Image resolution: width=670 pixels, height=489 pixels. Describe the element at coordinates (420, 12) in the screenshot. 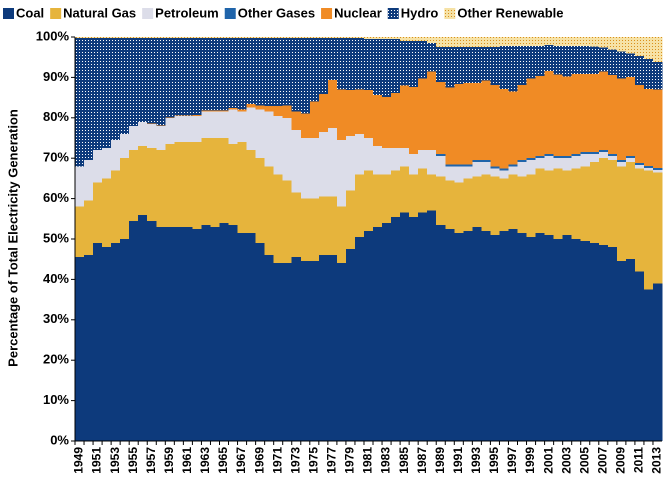

I see `legend-label: Hydro` at that location.